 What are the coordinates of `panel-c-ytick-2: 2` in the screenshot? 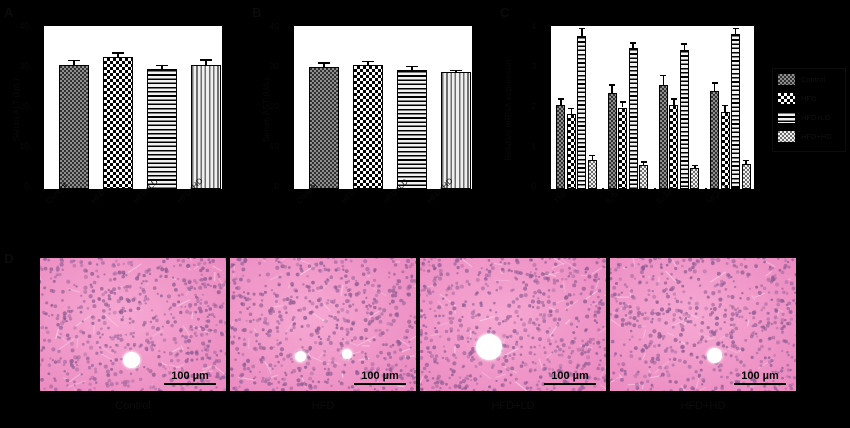 It's located at (533, 106).